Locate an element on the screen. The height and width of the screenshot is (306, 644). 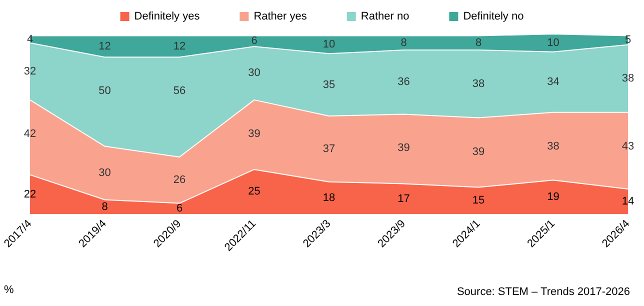
legend-label: Rather no is located at coordinates (385, 16).